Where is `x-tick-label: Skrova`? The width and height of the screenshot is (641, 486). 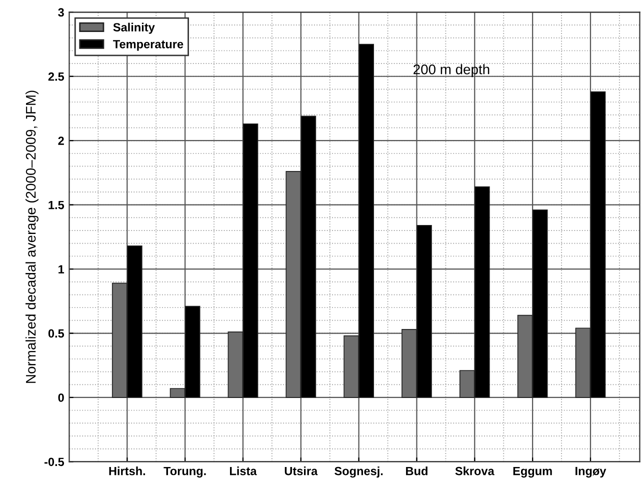
x-tick-label: Skrova is located at coordinates (474, 471).